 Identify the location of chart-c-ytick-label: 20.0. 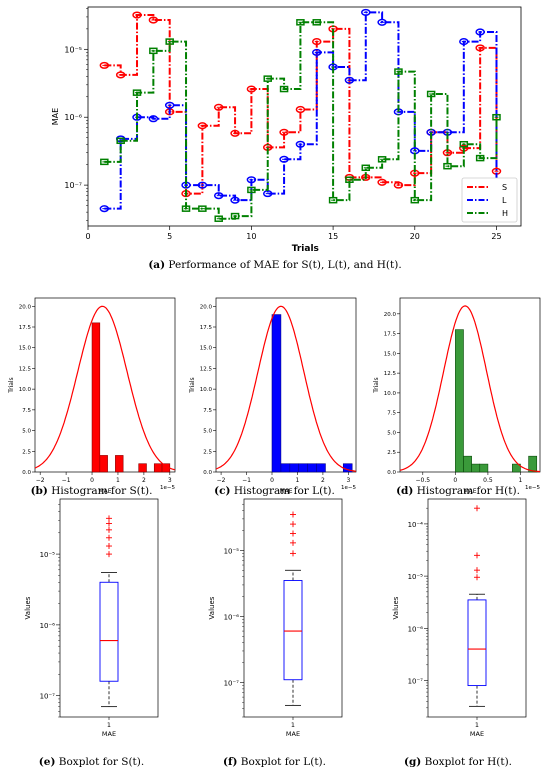
(206, 307).